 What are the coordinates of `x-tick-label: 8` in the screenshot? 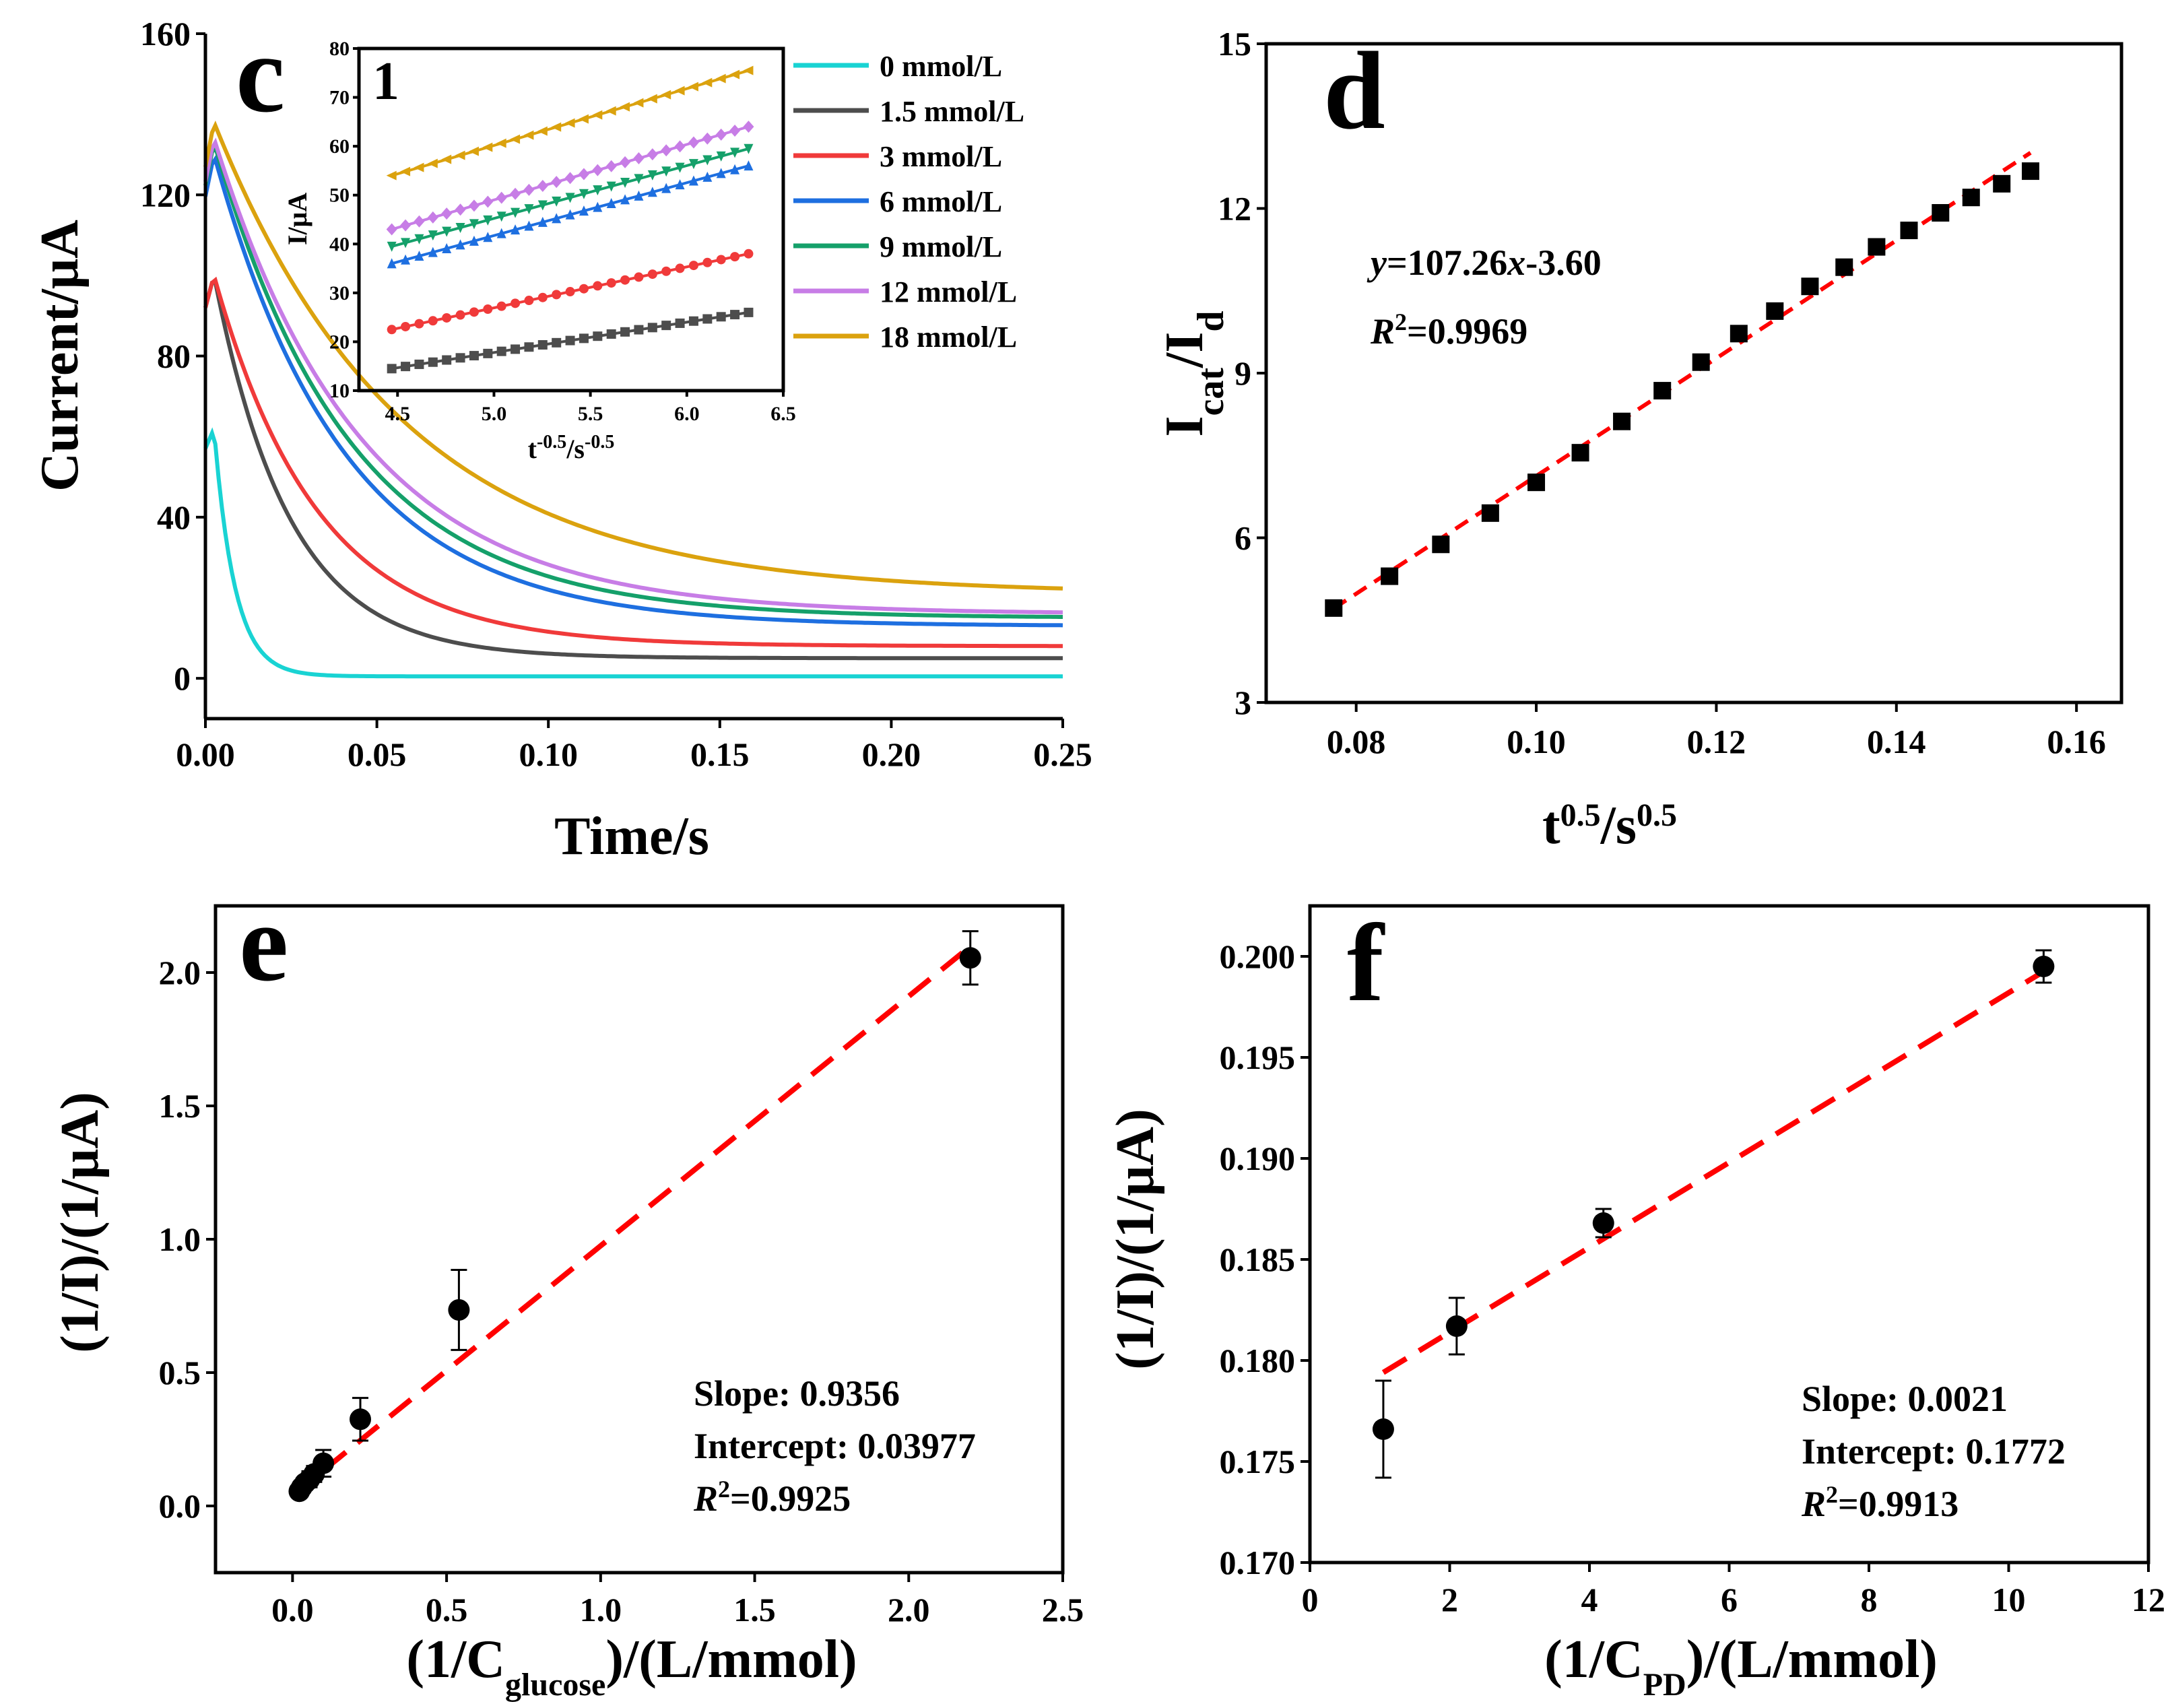 It's located at (1869, 1600).